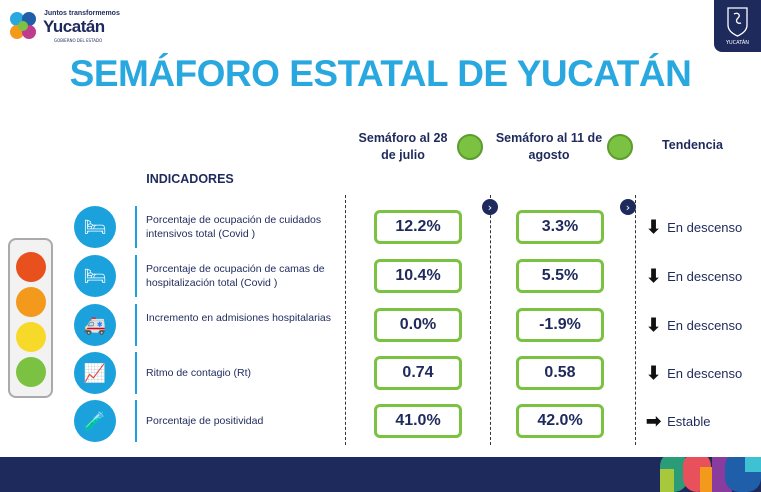 The width and height of the screenshot is (761, 492). Describe the element at coordinates (380, 73) in the screenshot. I see `page-title: SEMÁFORO ESTATAL DE YUCATÁN` at that location.